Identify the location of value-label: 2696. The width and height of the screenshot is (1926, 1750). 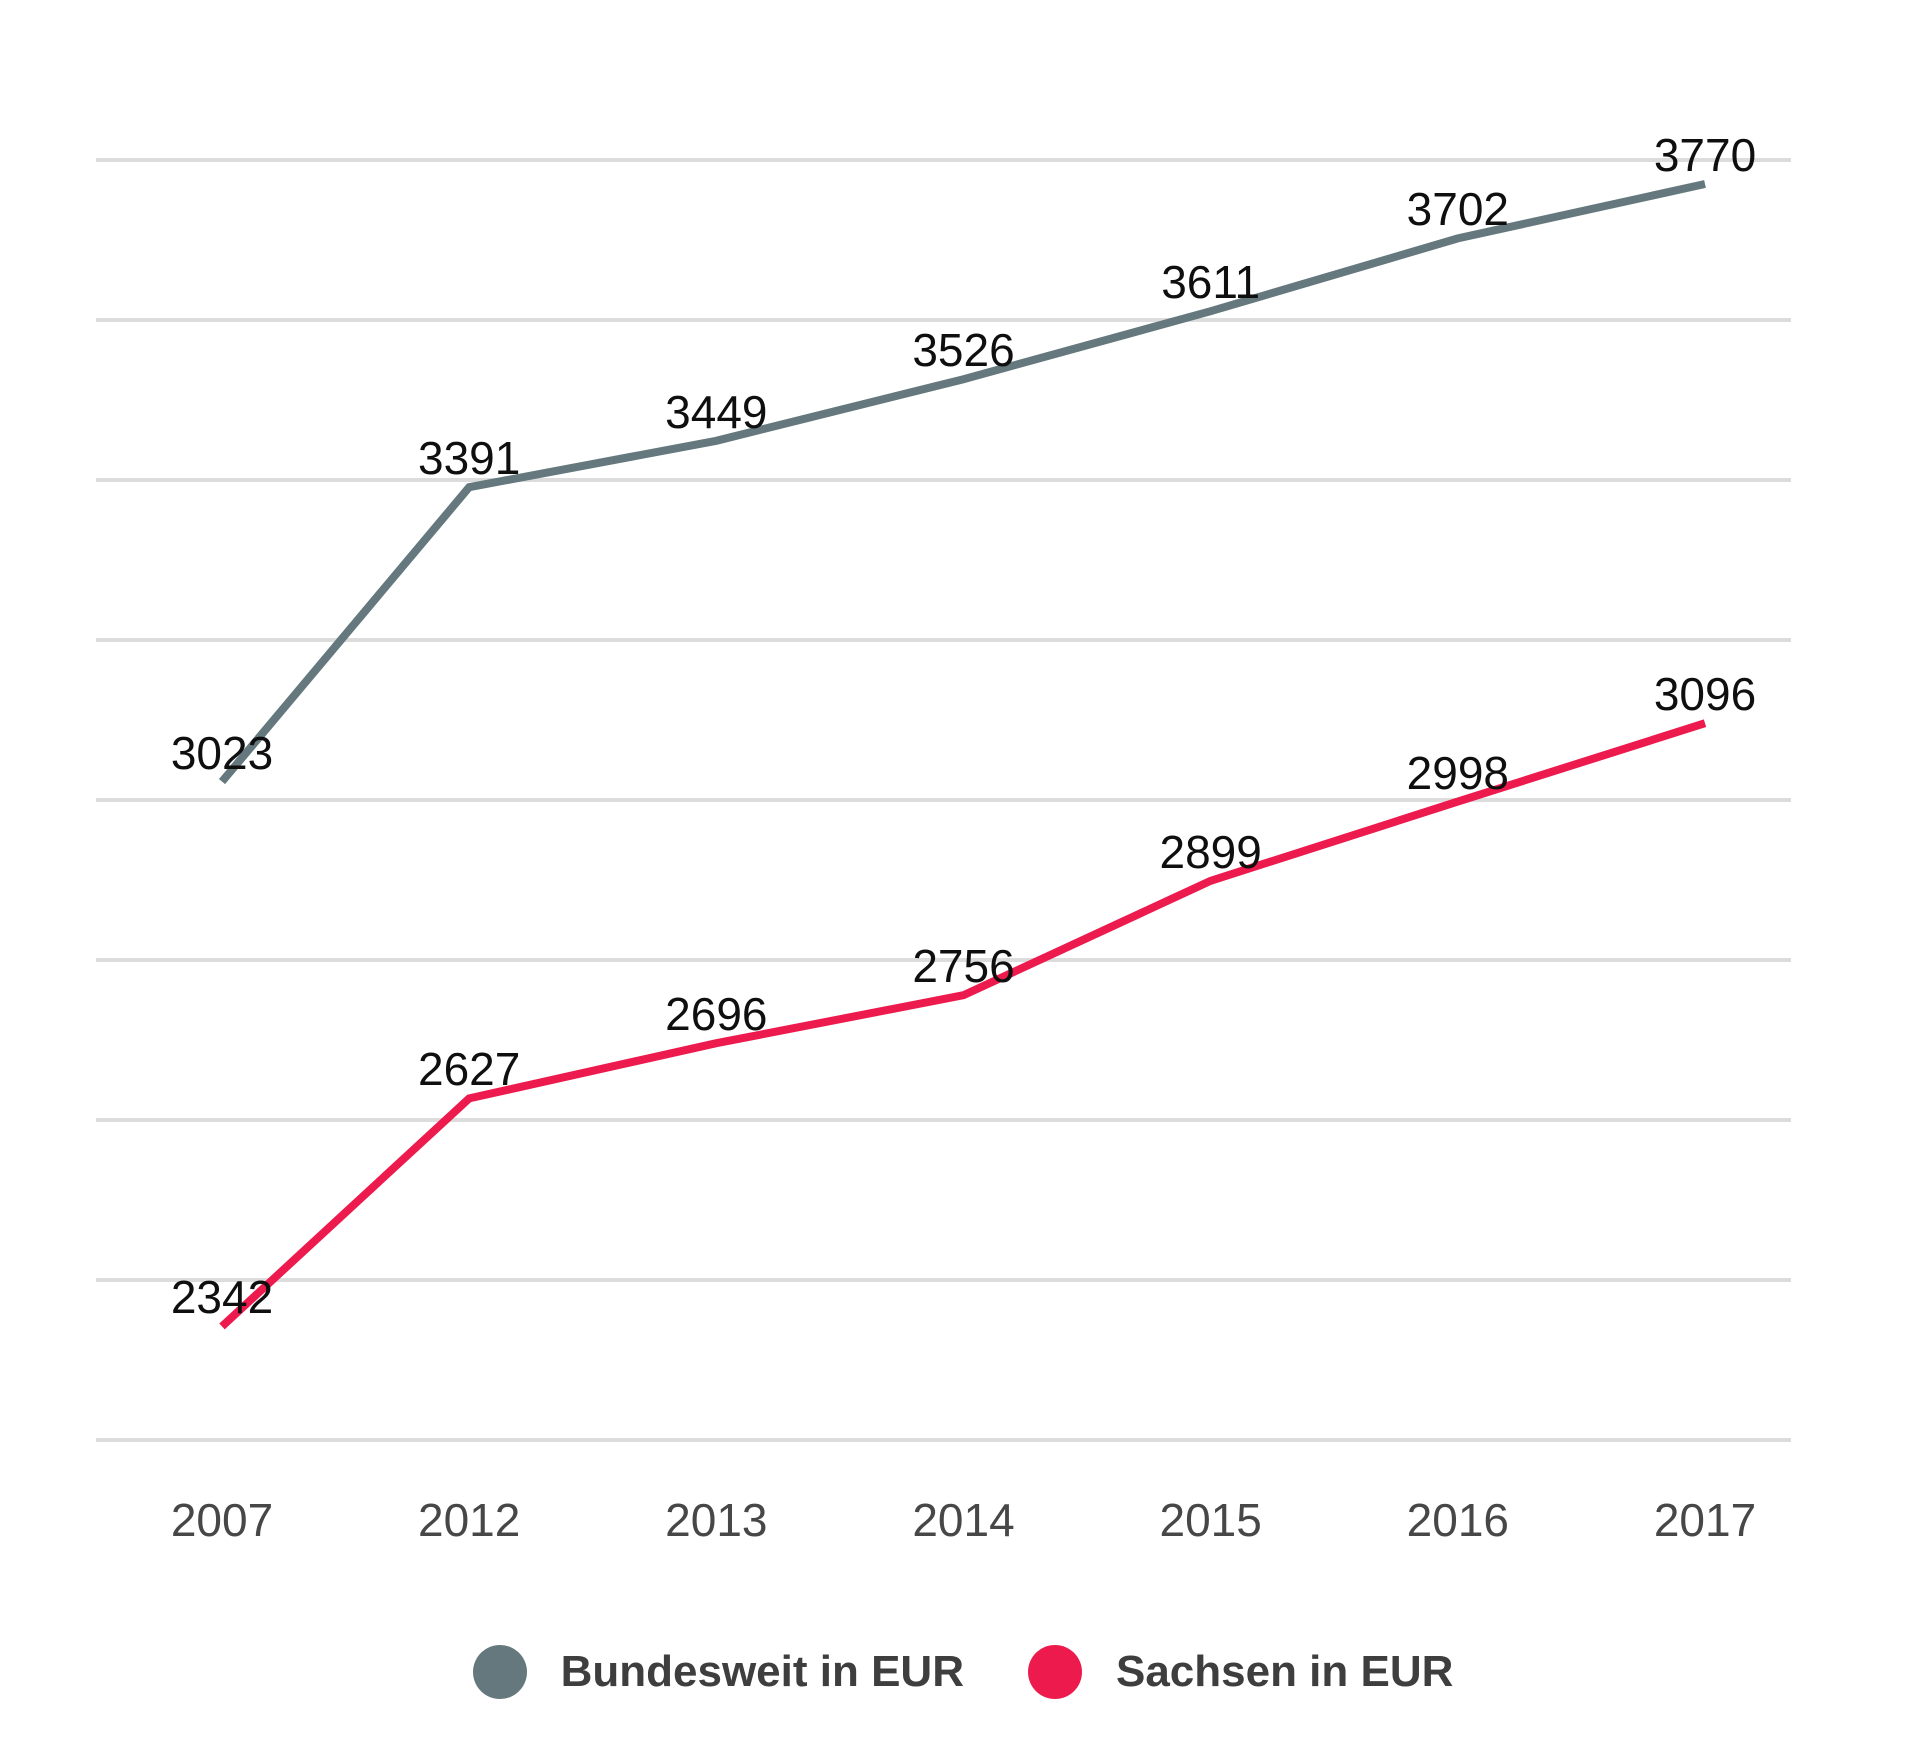
(716, 1014).